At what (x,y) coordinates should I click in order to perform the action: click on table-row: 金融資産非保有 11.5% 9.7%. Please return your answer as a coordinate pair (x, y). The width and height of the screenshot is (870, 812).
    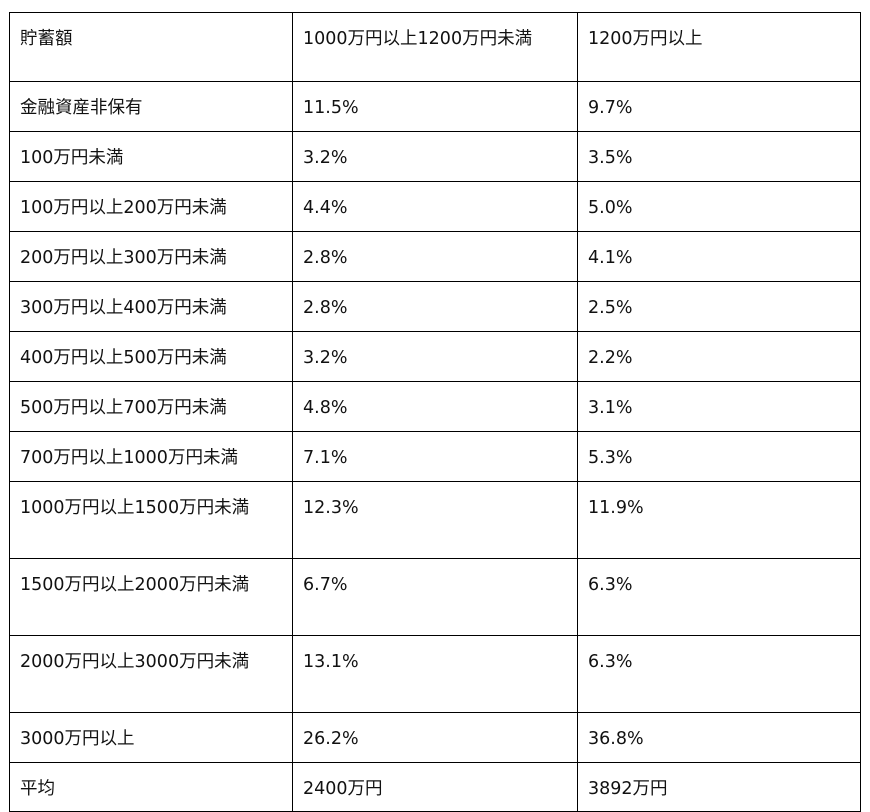
    Looking at the image, I should click on (435, 106).